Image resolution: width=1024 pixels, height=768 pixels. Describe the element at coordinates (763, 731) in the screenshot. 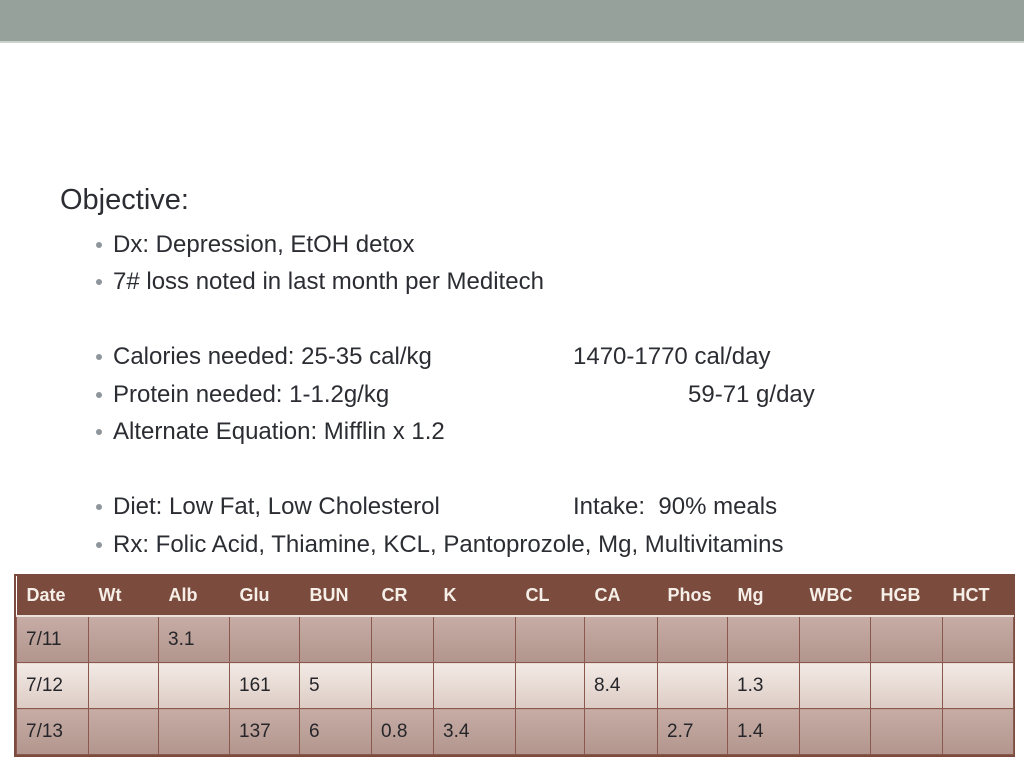

I see `table-cell: 1.4` at that location.